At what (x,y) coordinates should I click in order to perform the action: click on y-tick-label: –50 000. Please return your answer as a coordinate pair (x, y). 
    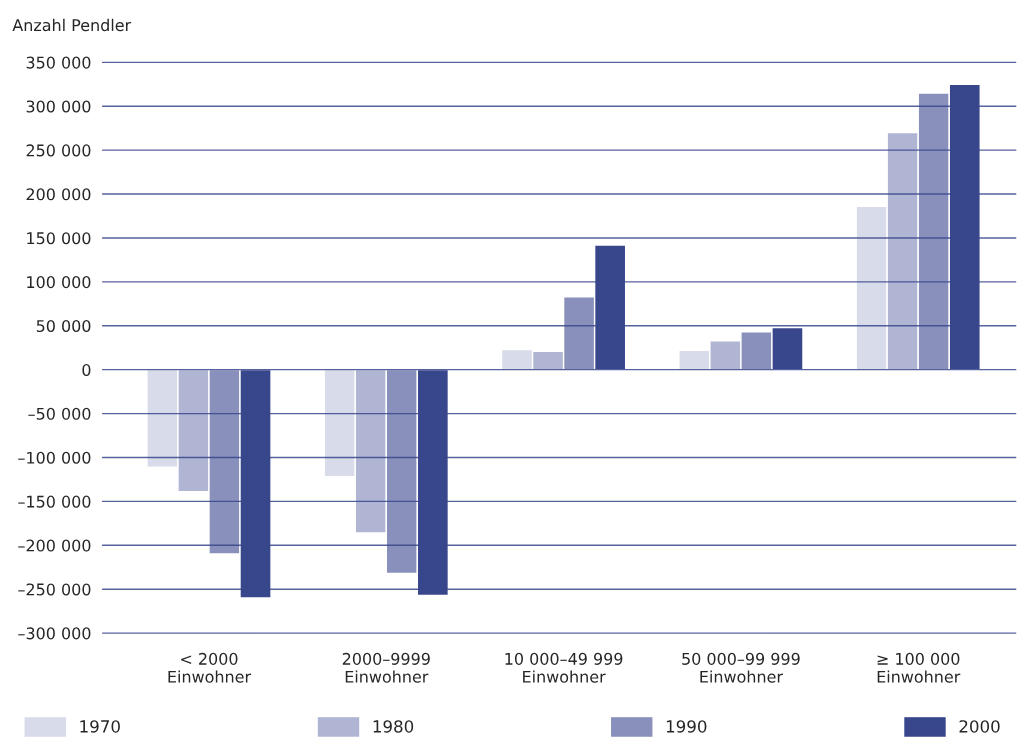
    Looking at the image, I should click on (59, 413).